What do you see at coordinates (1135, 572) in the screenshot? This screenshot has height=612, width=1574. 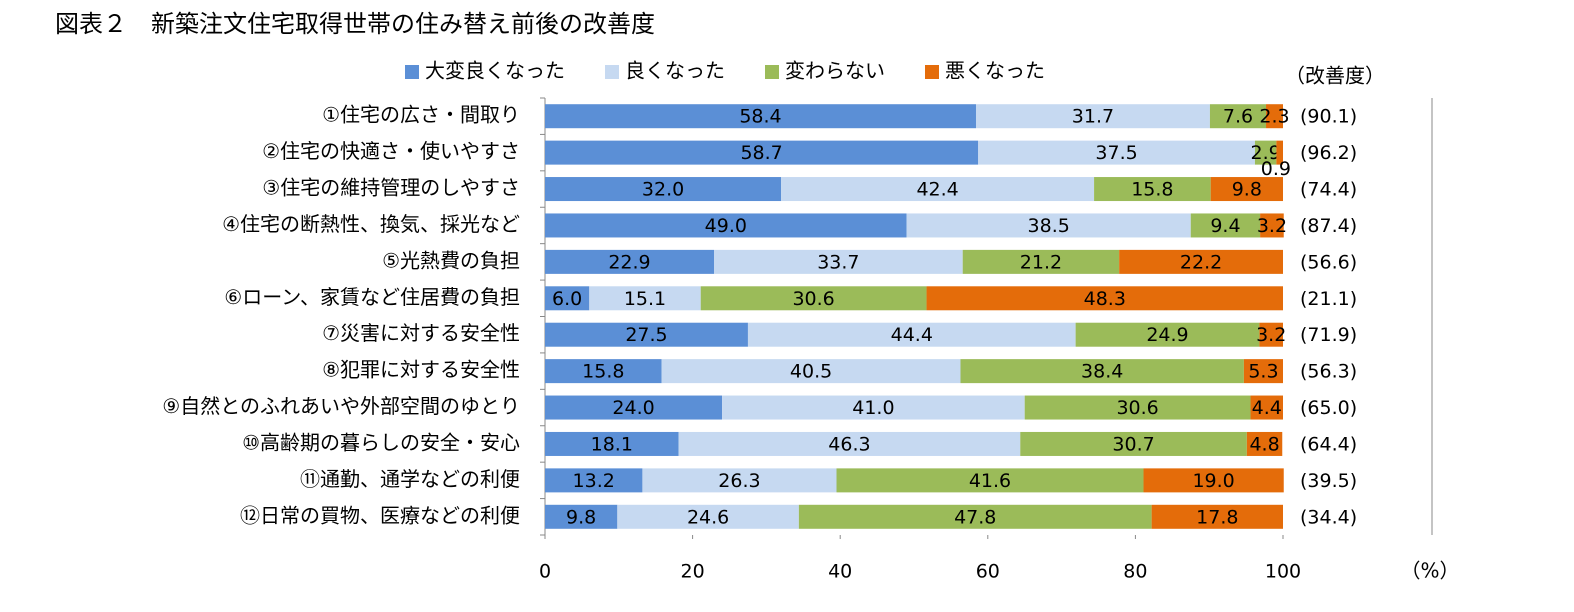 I see `x-tick-label: 80` at bounding box center [1135, 572].